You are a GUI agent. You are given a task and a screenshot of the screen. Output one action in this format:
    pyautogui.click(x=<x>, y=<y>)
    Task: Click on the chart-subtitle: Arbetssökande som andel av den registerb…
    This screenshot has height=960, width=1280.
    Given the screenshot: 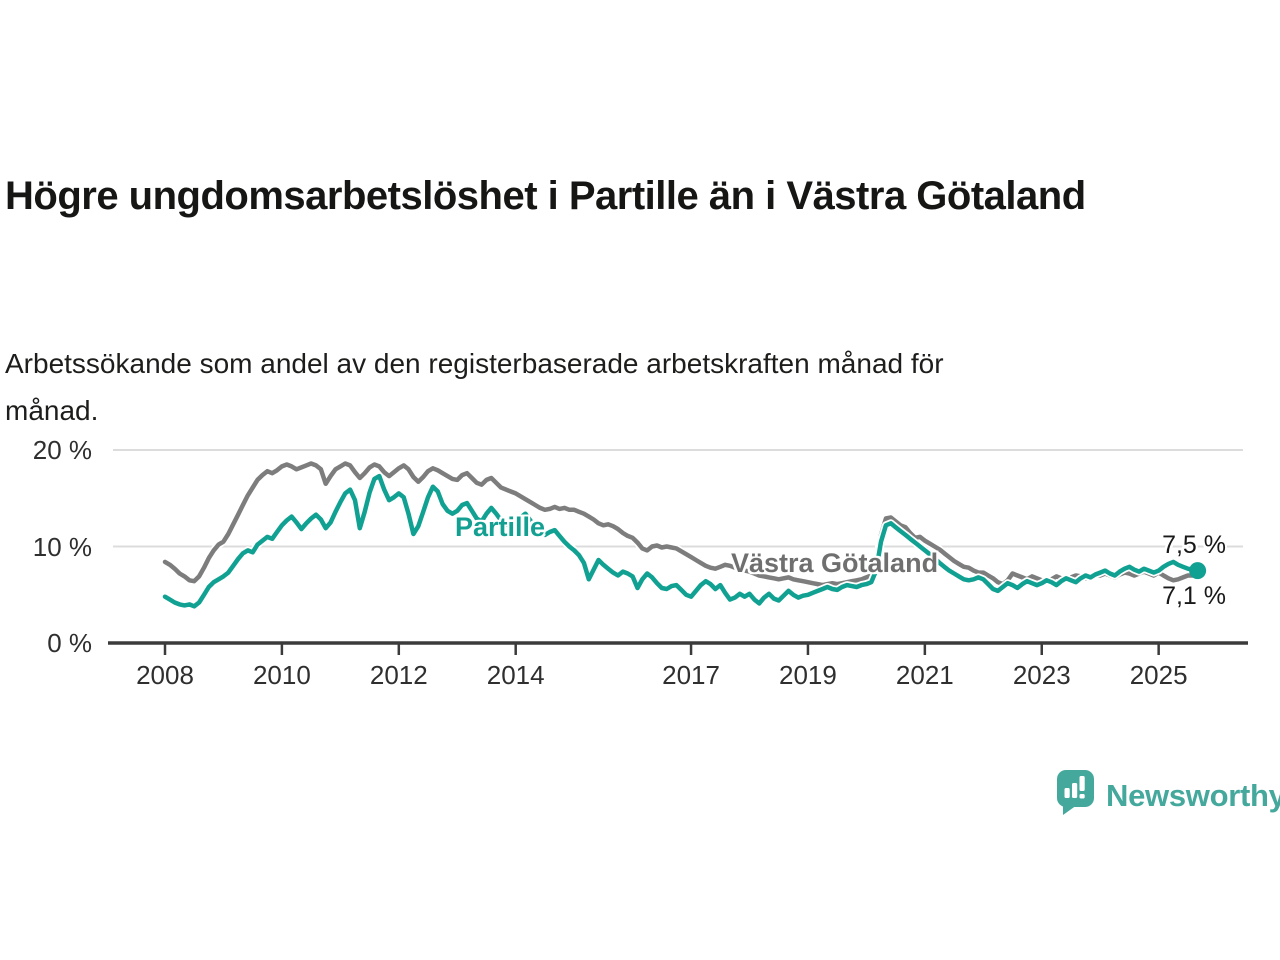 What is the action you would take?
    pyautogui.click(x=474, y=387)
    